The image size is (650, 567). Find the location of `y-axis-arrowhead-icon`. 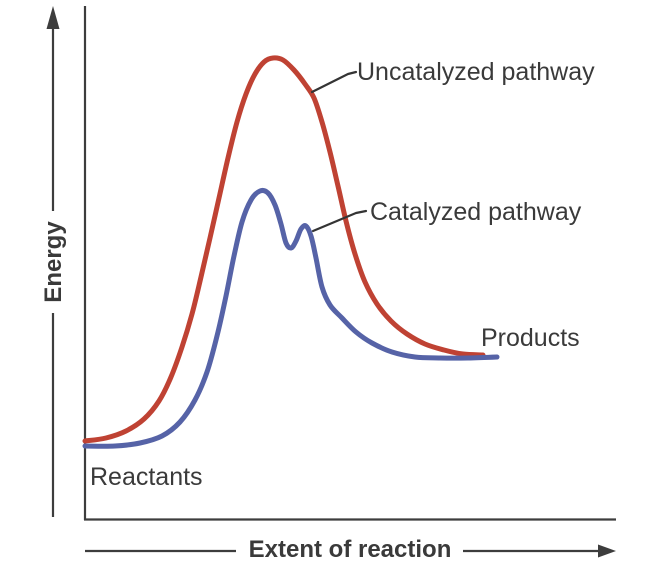

y-axis-arrowhead-icon is located at coordinates (53, 17).